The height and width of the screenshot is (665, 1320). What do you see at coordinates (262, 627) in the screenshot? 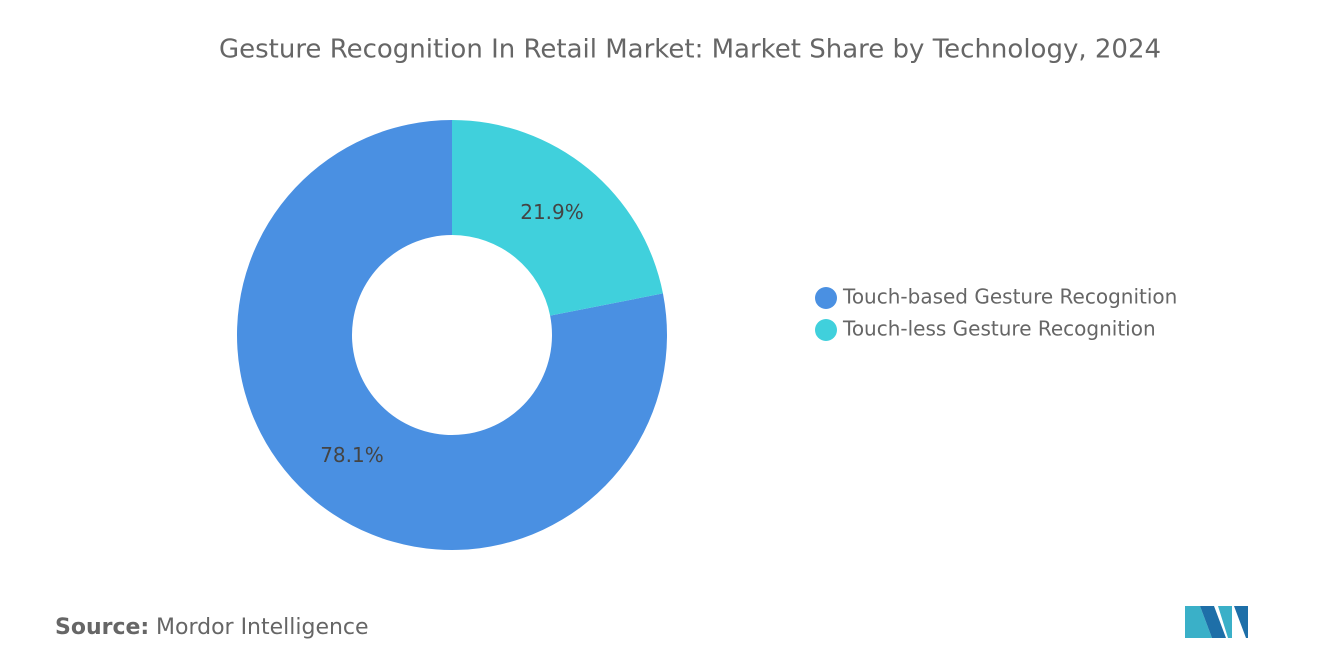
I see `source-text: Mordor Intelligence` at bounding box center [262, 627].